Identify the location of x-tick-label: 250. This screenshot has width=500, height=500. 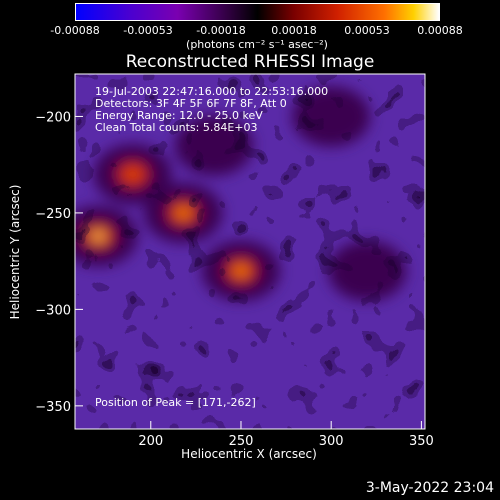
(241, 441).